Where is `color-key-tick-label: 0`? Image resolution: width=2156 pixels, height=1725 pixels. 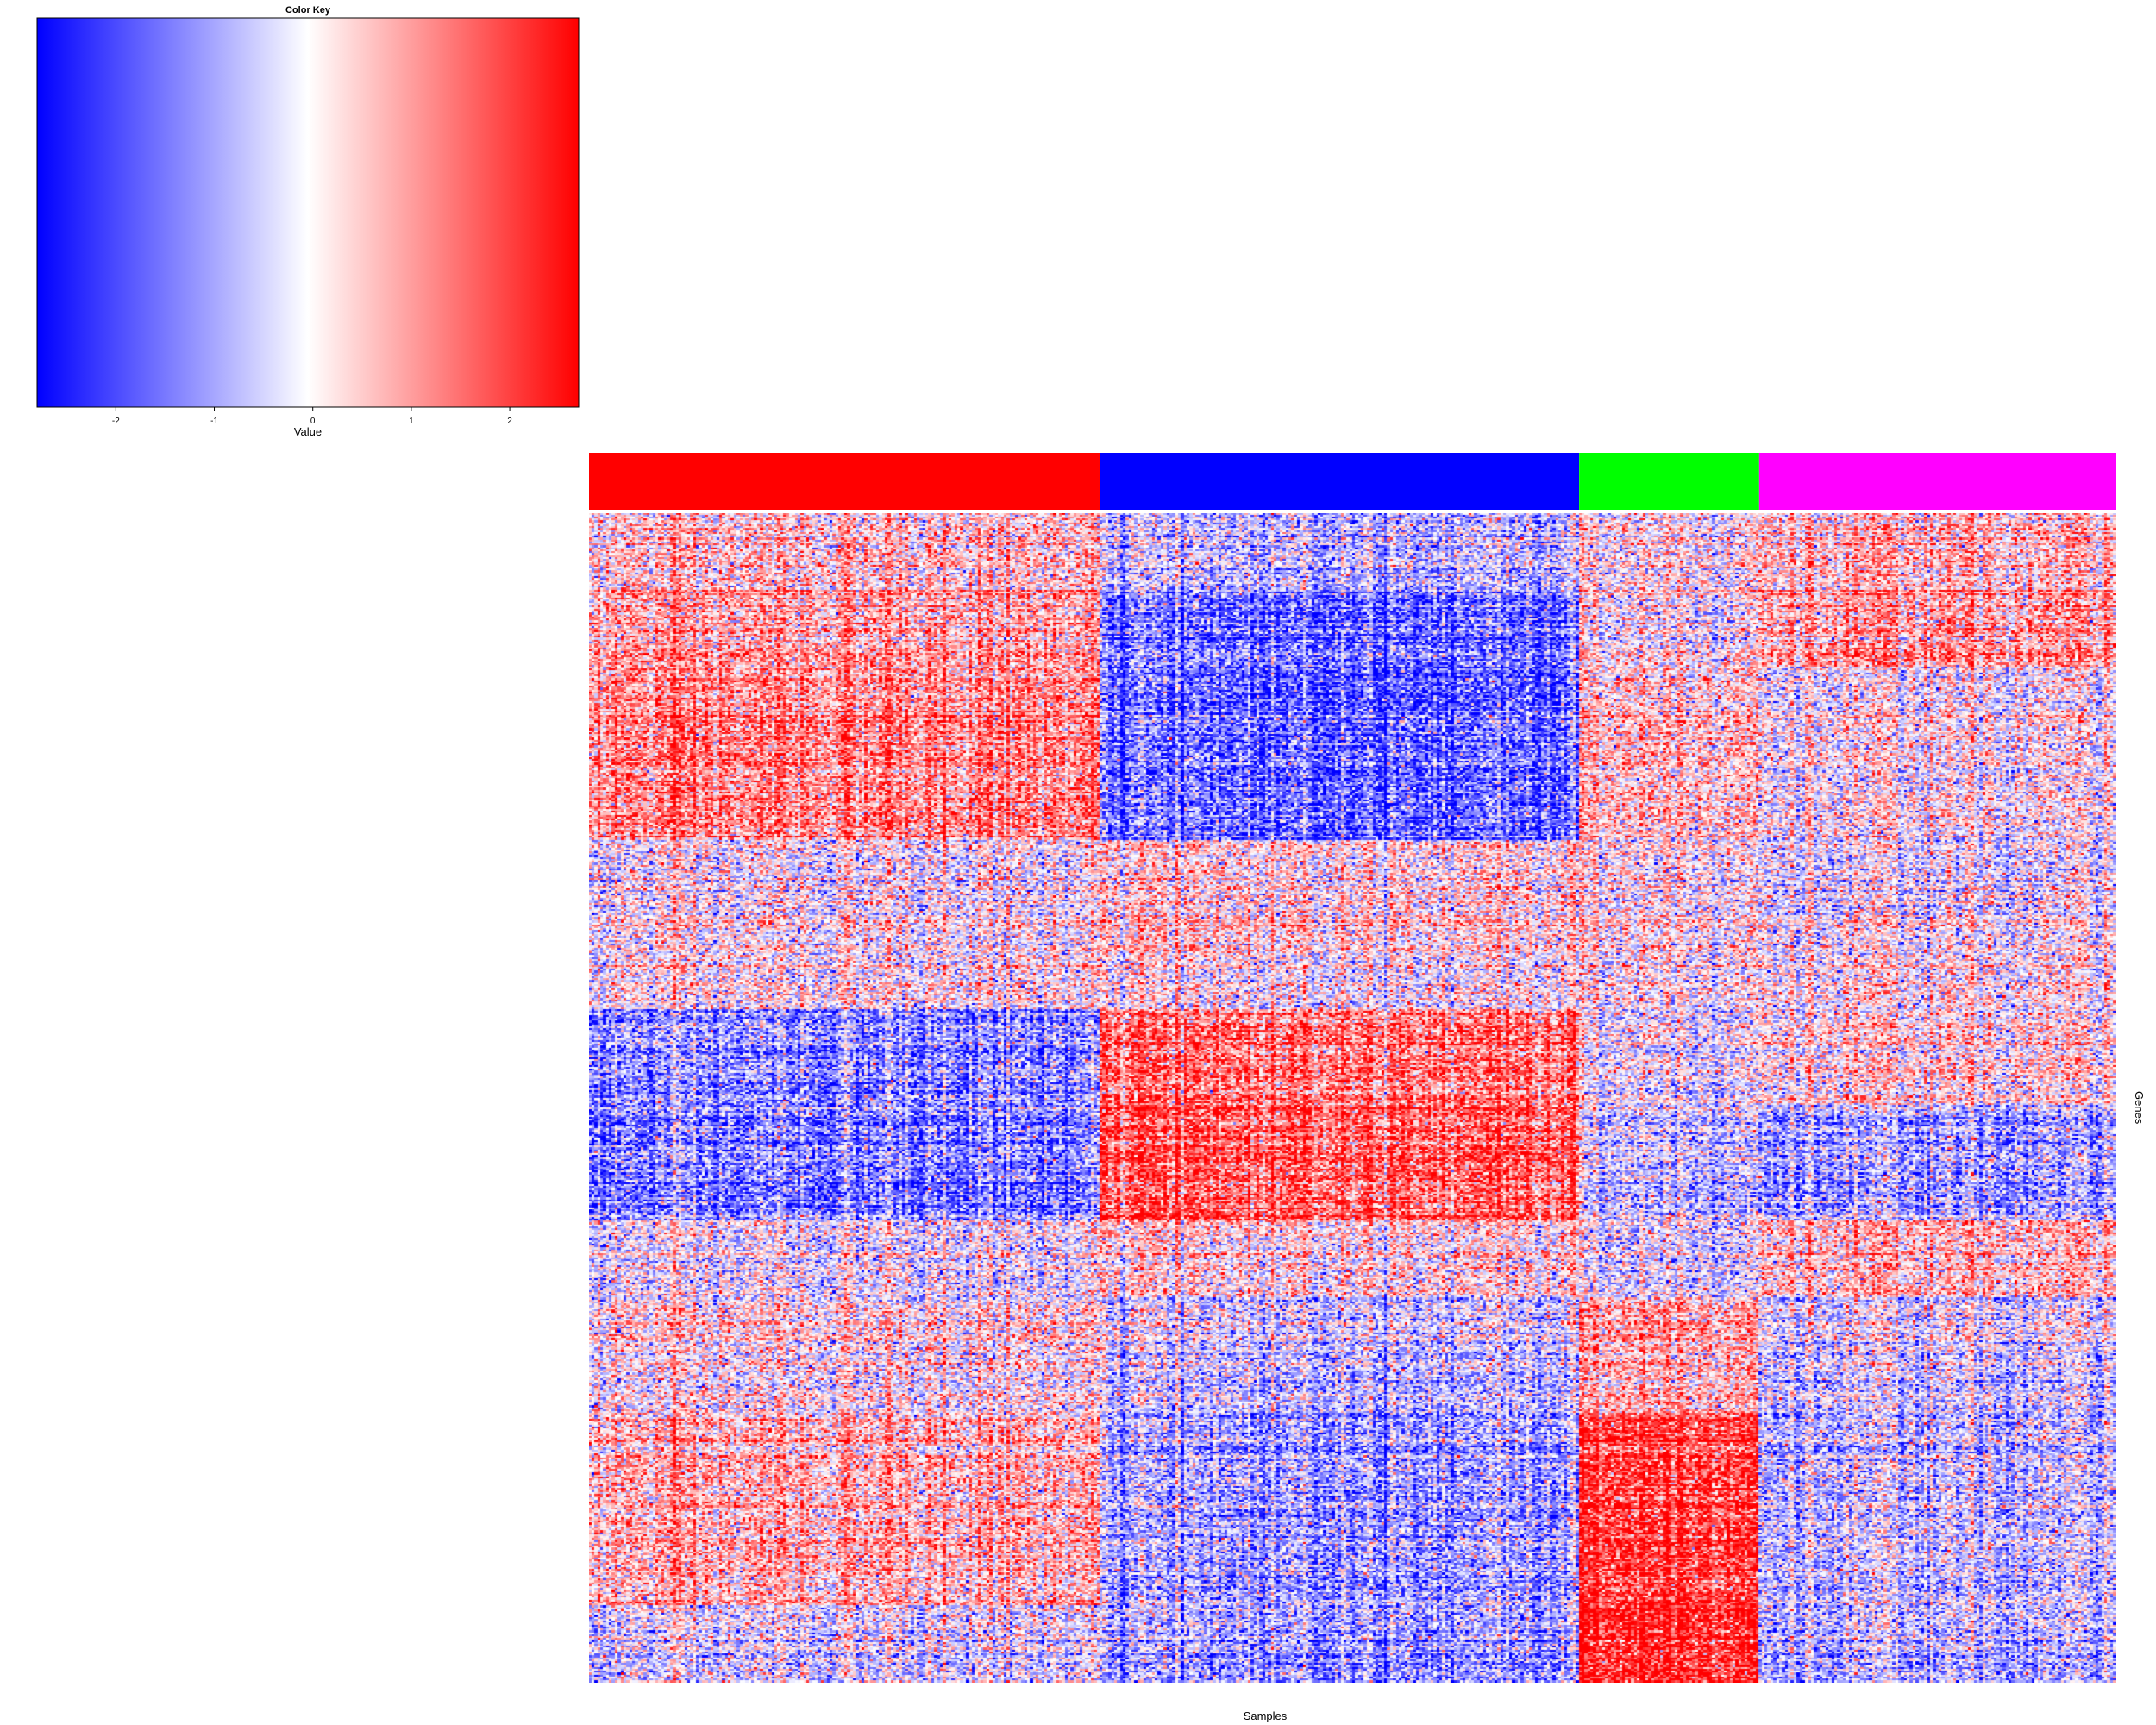 color-key-tick-label: 0 is located at coordinates (313, 422).